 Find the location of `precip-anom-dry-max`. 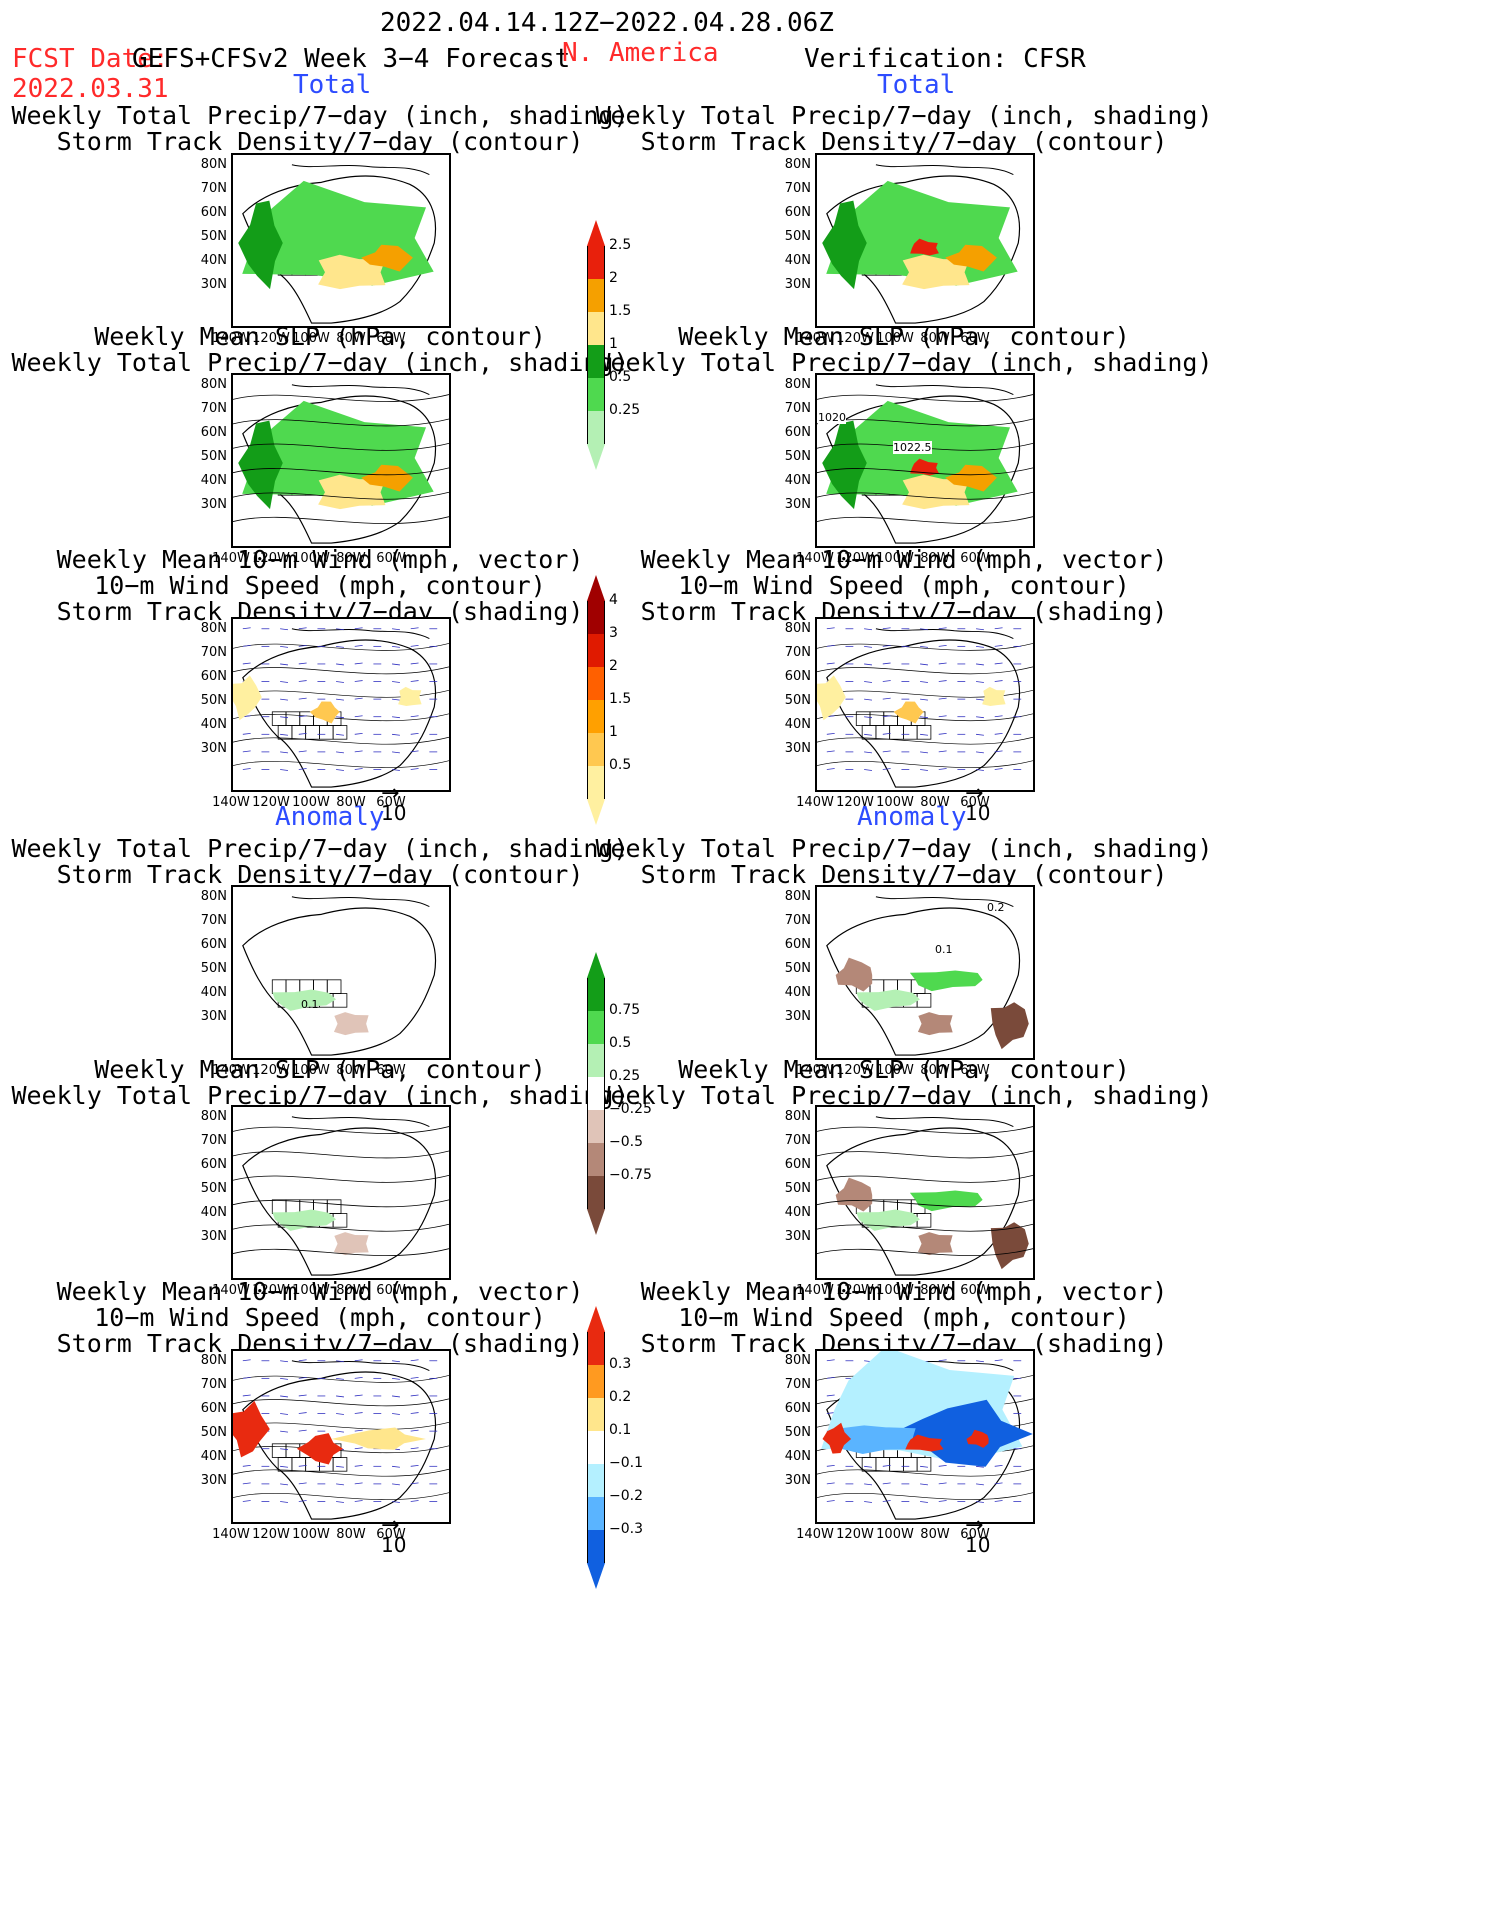

precip-anom-dry-max is located at coordinates (1009, 1026).